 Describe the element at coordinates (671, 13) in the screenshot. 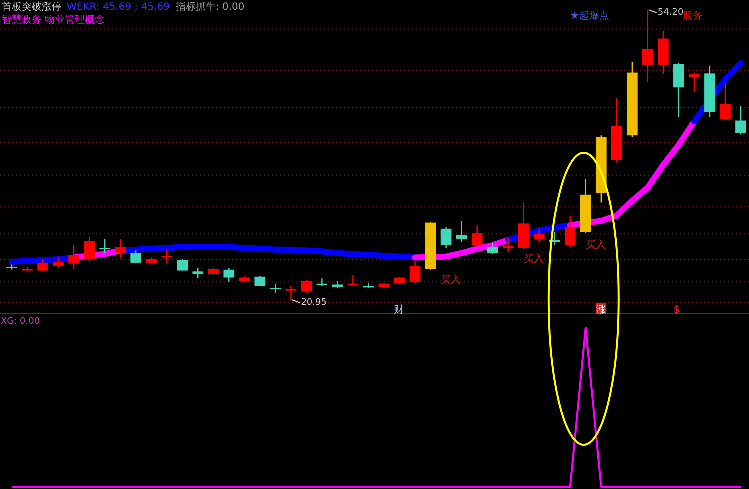

I see `annotation: 54.20` at that location.